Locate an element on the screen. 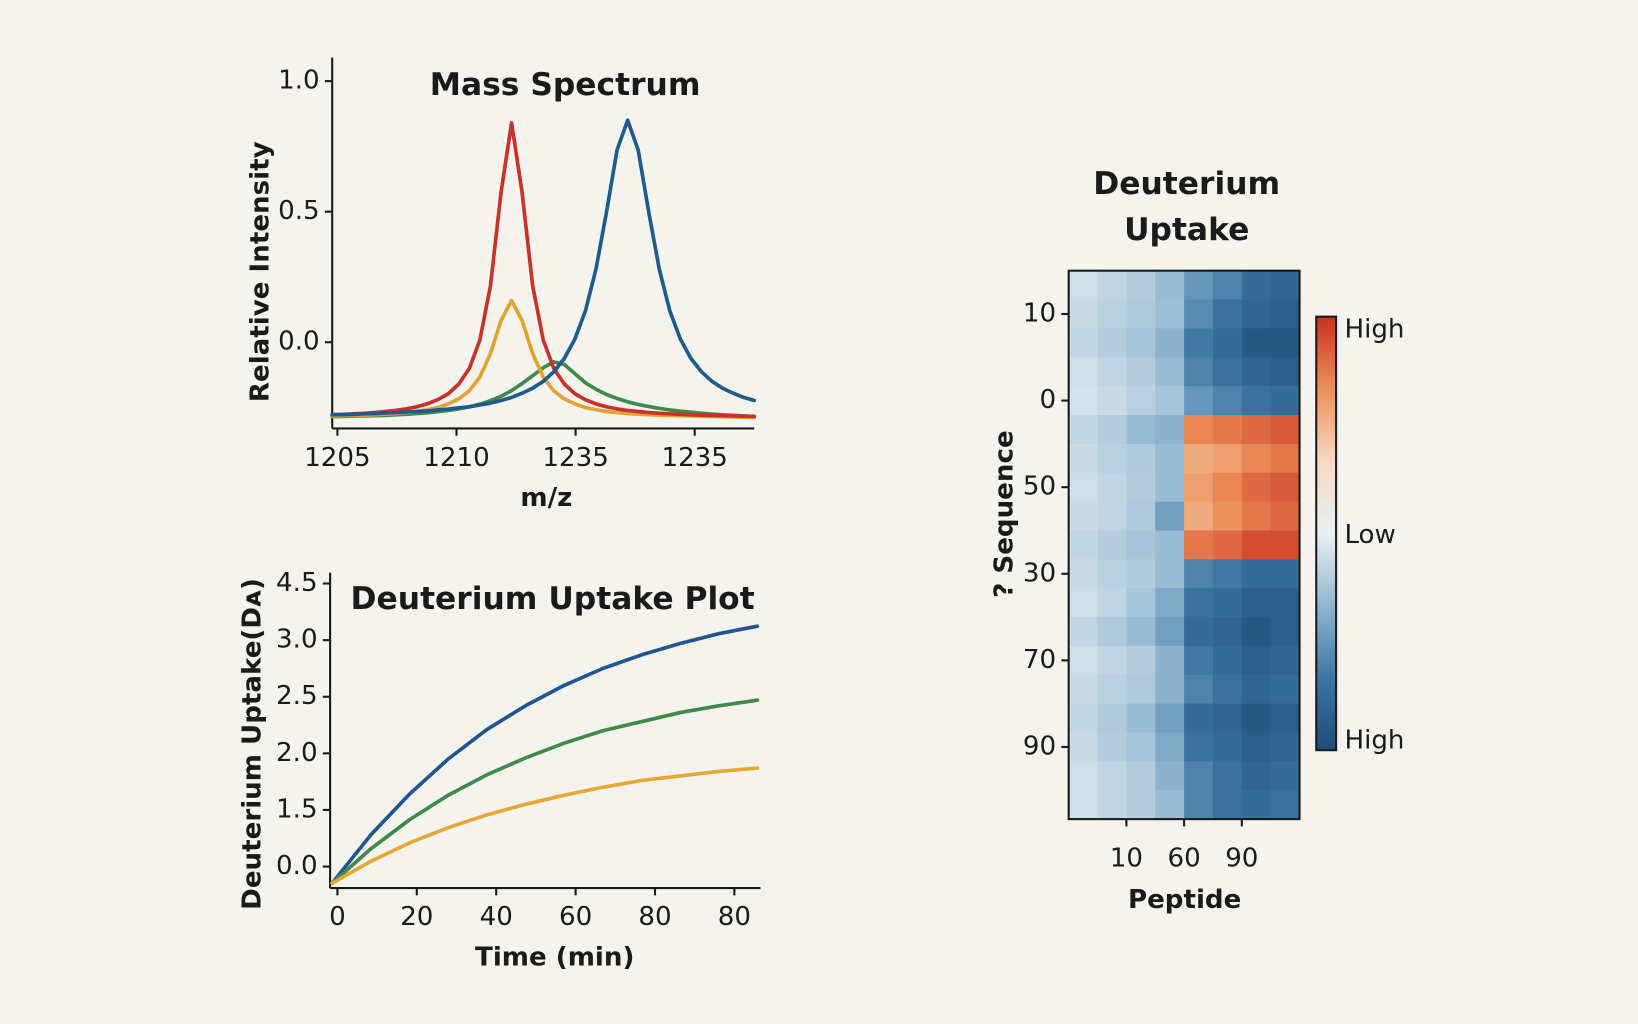  x-tick-label: 80 is located at coordinates (654, 917).